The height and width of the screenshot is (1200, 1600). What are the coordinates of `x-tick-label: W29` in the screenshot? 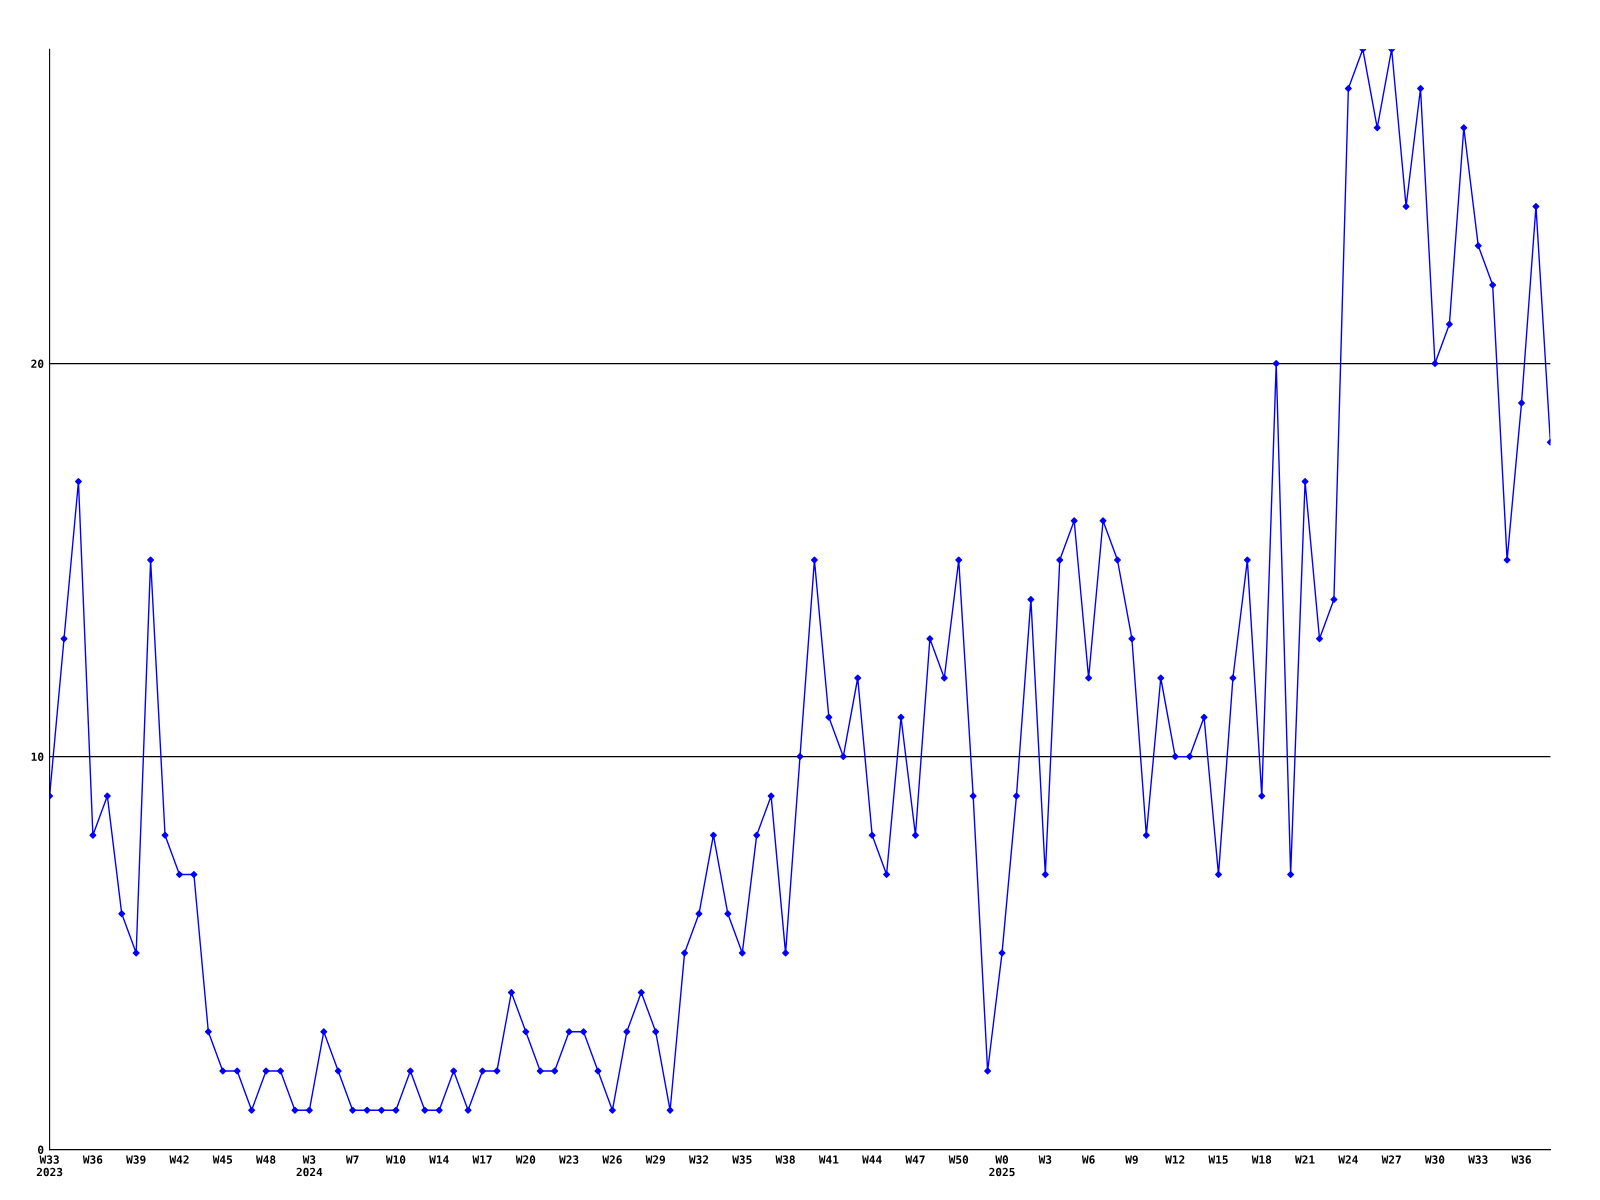 It's located at (655, 1159).